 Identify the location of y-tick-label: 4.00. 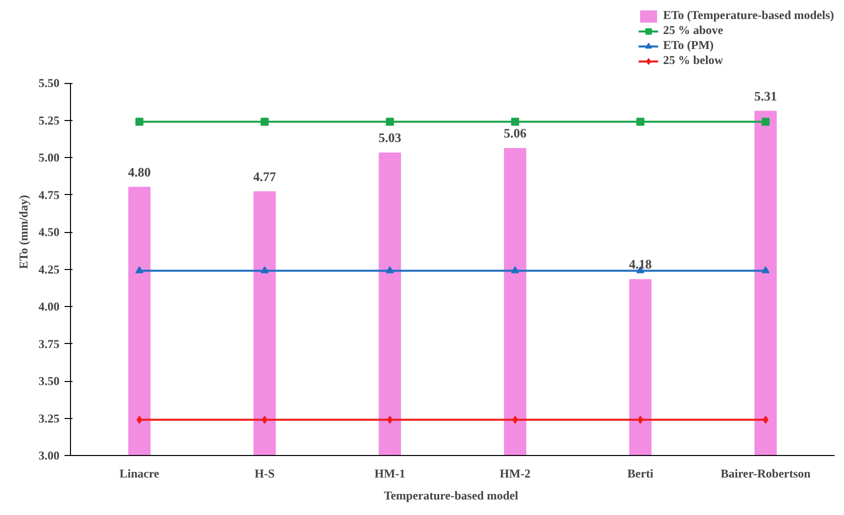
(49, 307).